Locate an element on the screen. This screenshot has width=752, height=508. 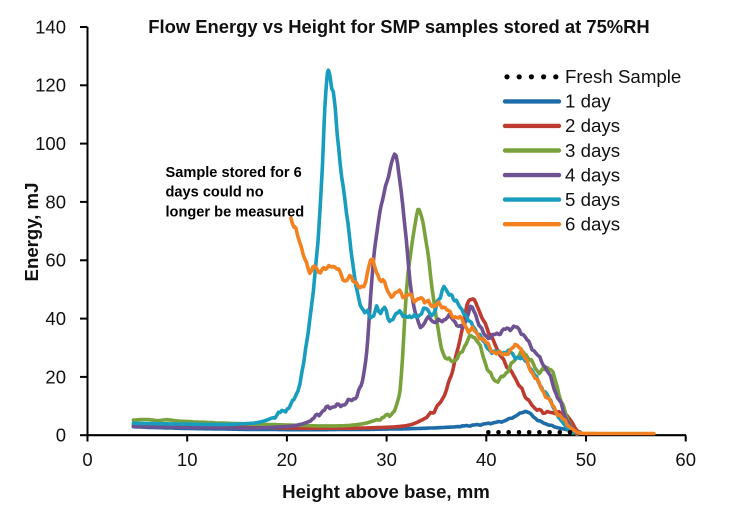
svg-text: 10 is located at coordinates (187, 459).